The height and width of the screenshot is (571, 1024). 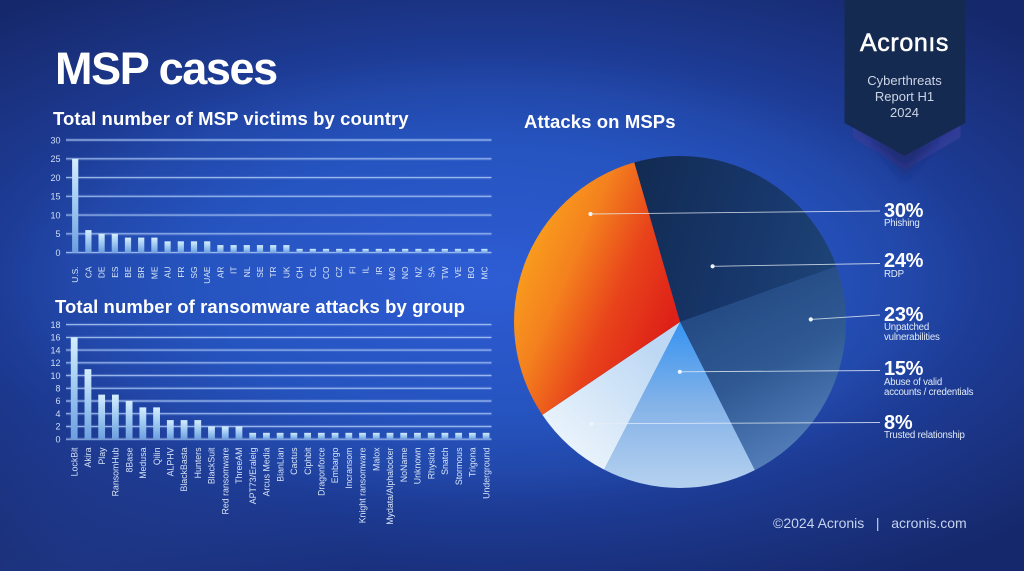 What do you see at coordinates (473, 462) in the screenshot?
I see `svg-text: Trigona` at bounding box center [473, 462].